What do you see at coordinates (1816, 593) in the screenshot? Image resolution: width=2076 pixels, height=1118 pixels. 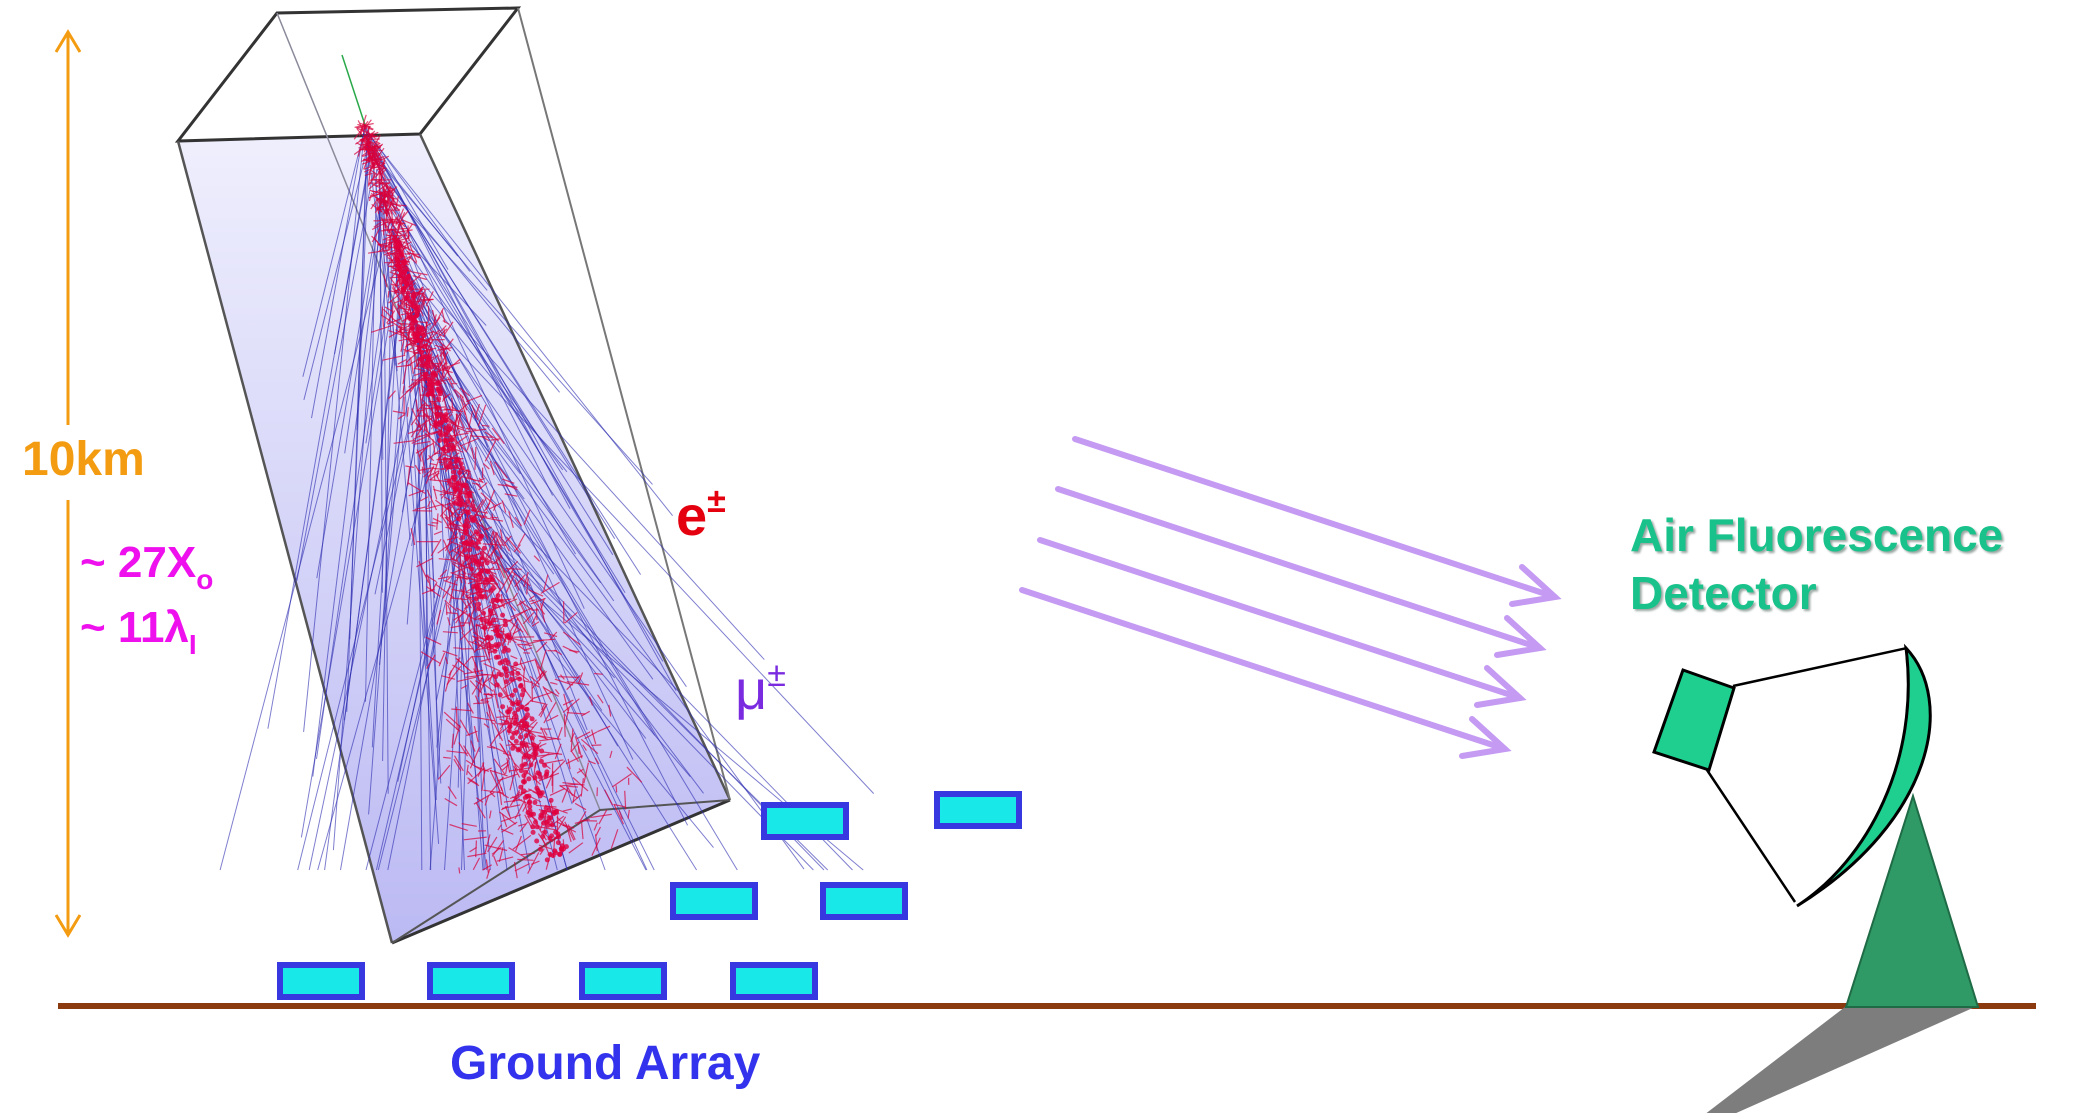 I see `fluorescence-detector-label-line2: Detector` at bounding box center [1816, 593].